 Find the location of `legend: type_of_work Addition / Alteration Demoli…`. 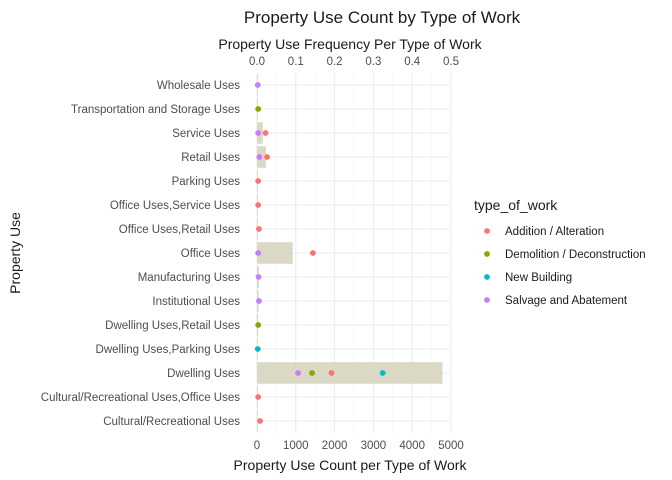

legend: type_of_work Addition / Alteration Demoli… is located at coordinates (560, 252).